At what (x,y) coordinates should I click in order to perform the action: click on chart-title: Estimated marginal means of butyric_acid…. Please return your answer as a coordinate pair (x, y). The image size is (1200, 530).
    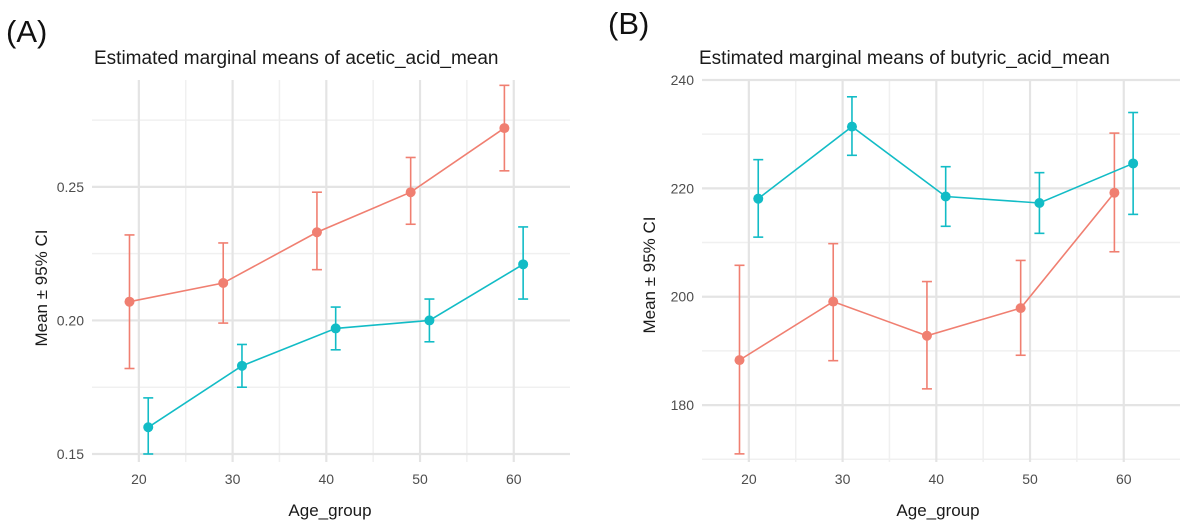
    Looking at the image, I should click on (904, 58).